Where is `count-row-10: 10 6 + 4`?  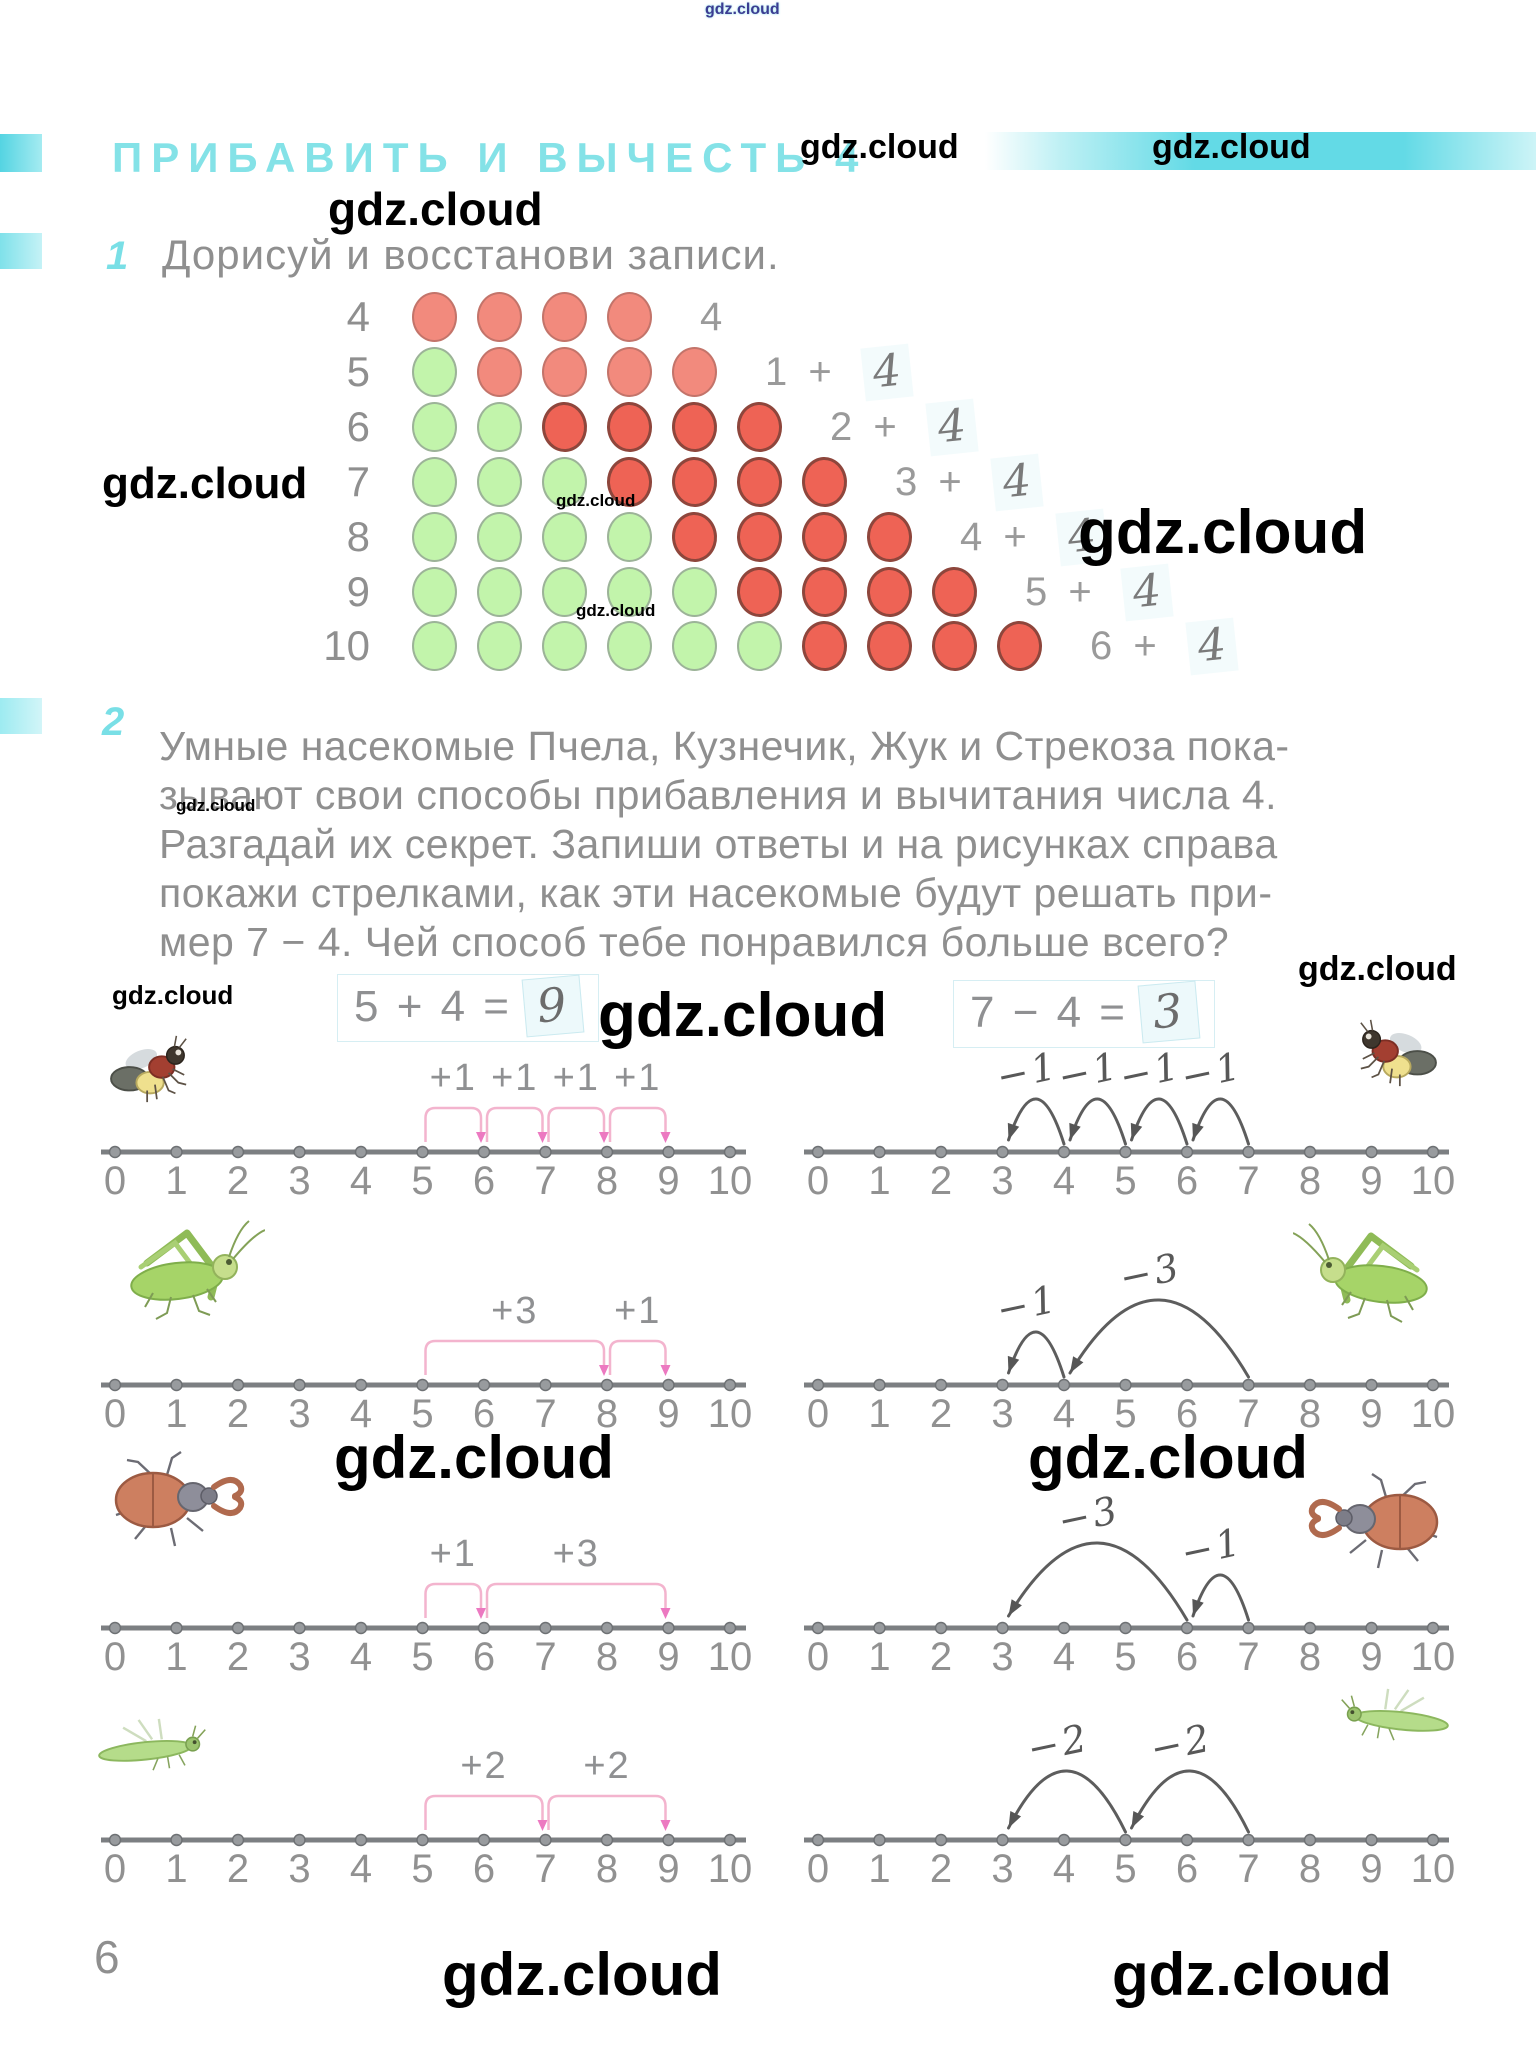 count-row-10: 10 6 + 4 is located at coordinates (754, 646).